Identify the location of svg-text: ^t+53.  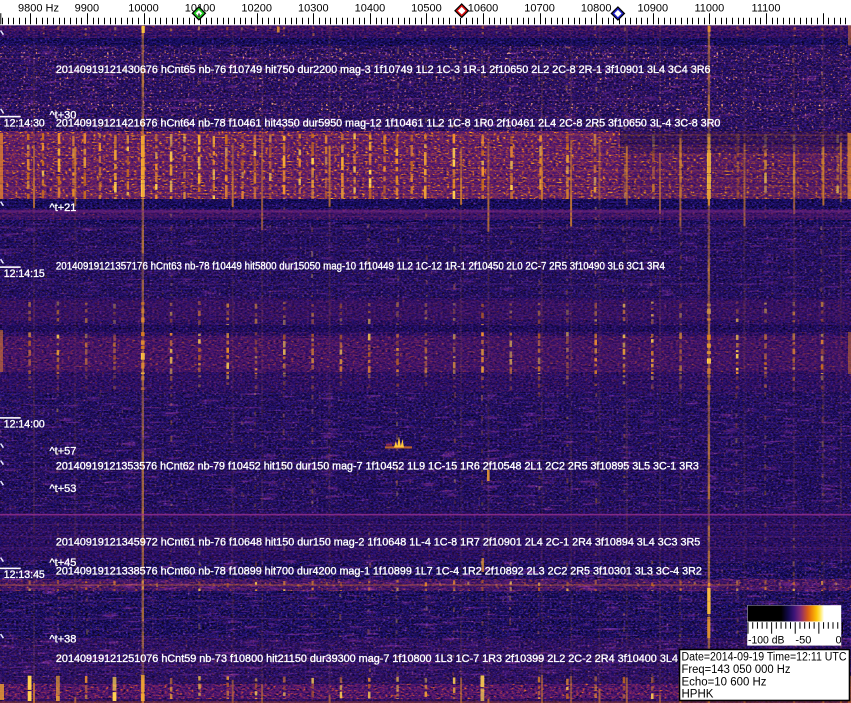
(63, 489).